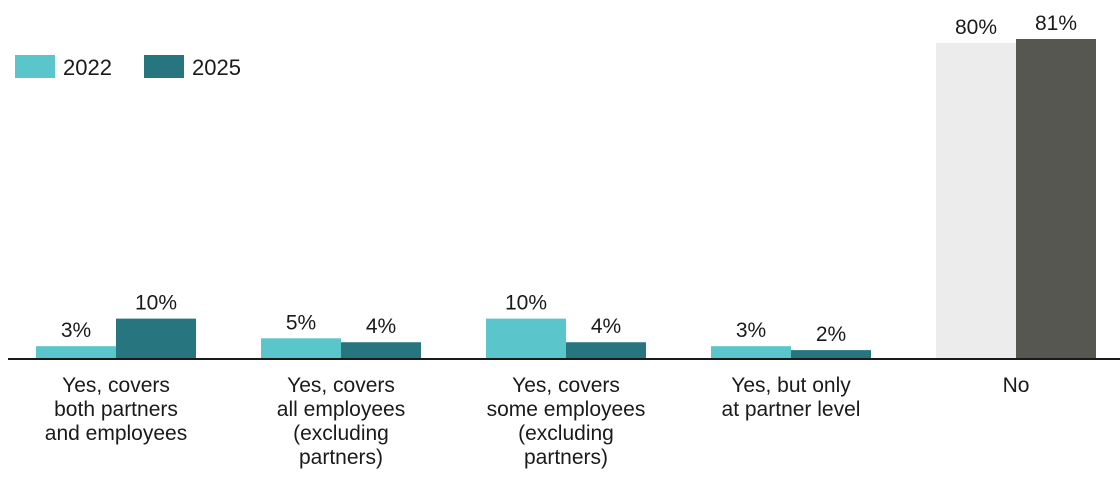 The width and height of the screenshot is (1120, 485). Describe the element at coordinates (831, 354) in the screenshot. I see `bar-2025-cat3` at that location.